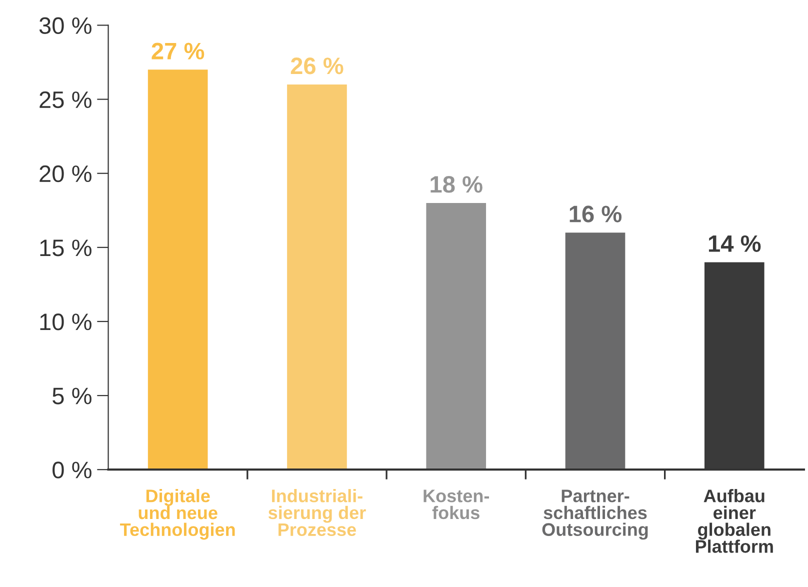 The width and height of the screenshot is (808, 587). I want to click on x-tick-label: Kosten- fokus, so click(456, 505).